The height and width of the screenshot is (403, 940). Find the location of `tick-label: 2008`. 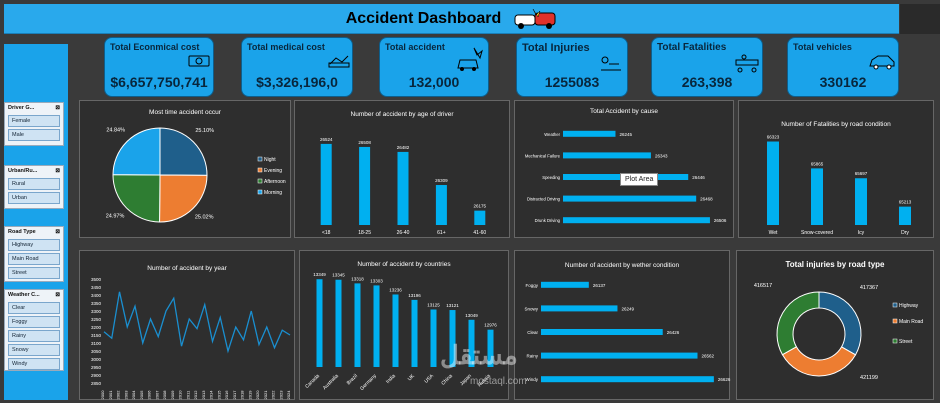

tick-label: 2008 is located at coordinates (164, 395).